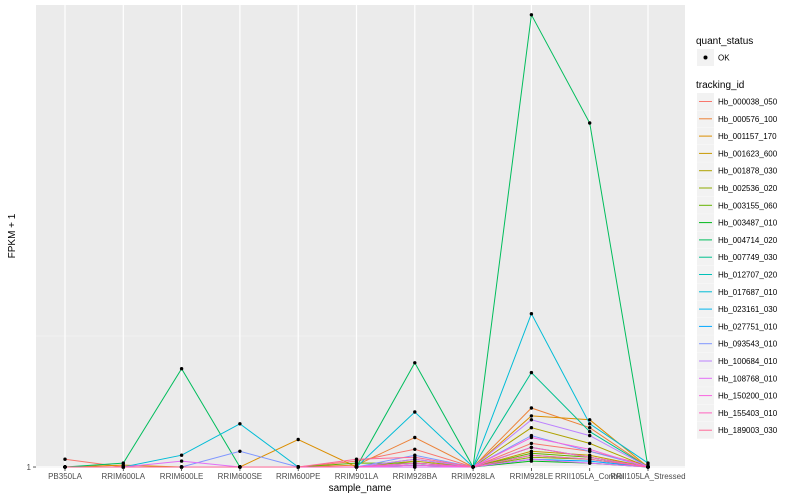  What do you see at coordinates (360, 488) in the screenshot?
I see `x-axis-title: sample_name` at bounding box center [360, 488].